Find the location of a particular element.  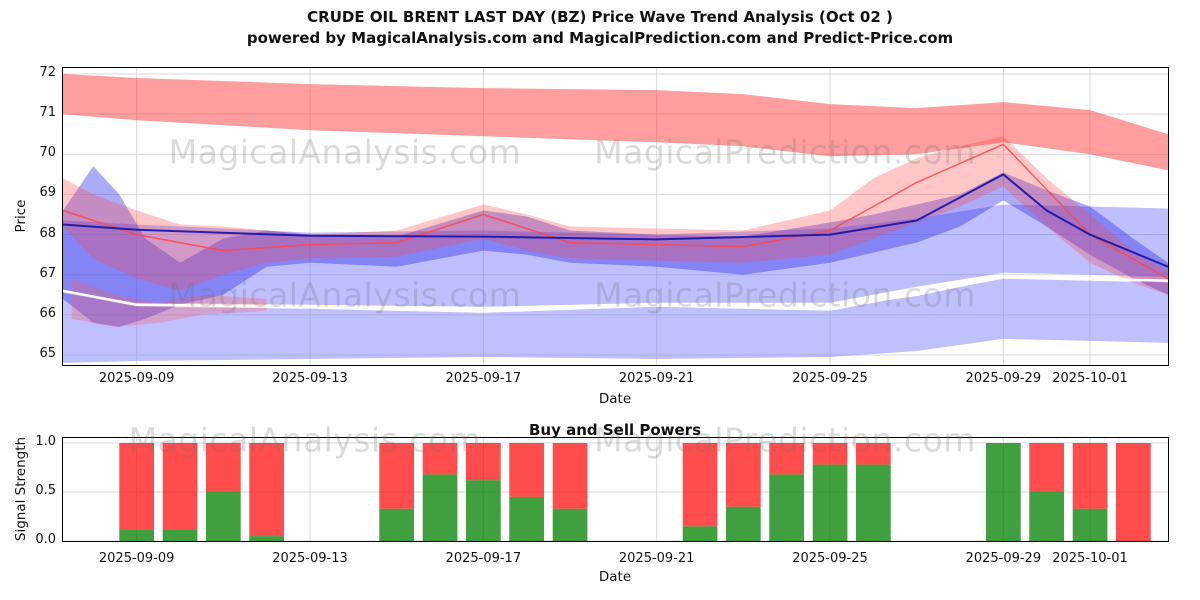

signal-x-axis-label: Date is located at coordinates (615, 577).